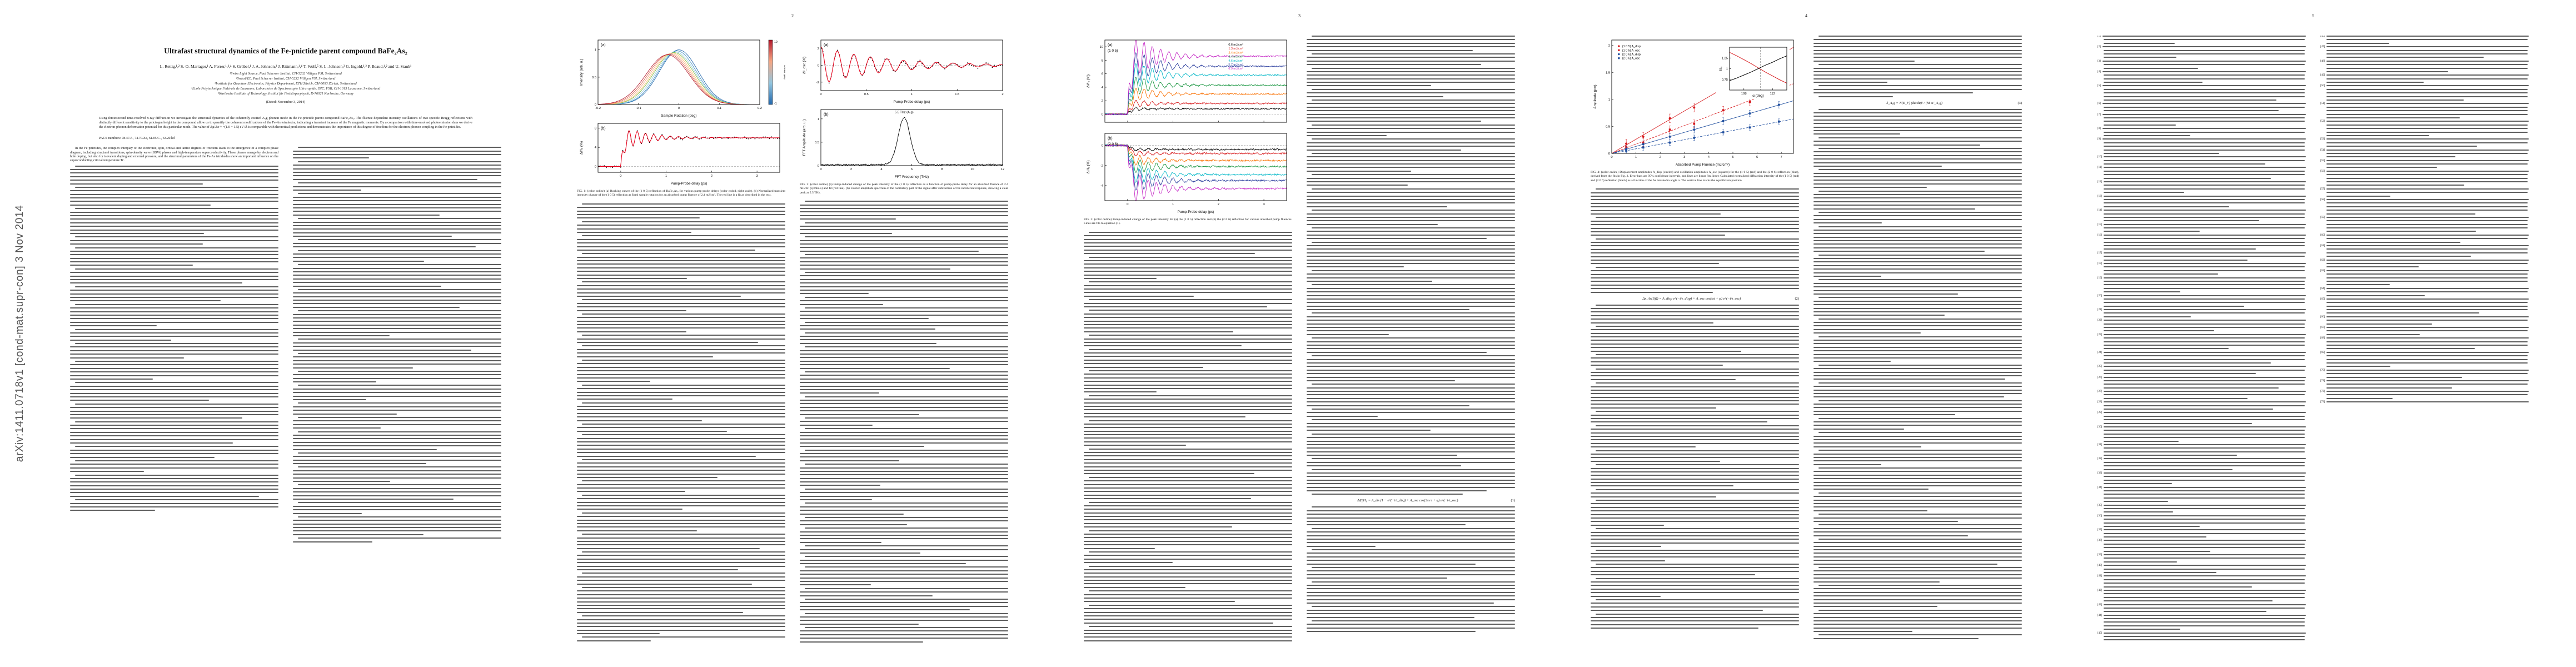 Image resolution: width=2576 pixels, height=667 pixels. What do you see at coordinates (2201, 227) in the screenshot?
I see `reference-entry: [15]` at bounding box center [2201, 227].